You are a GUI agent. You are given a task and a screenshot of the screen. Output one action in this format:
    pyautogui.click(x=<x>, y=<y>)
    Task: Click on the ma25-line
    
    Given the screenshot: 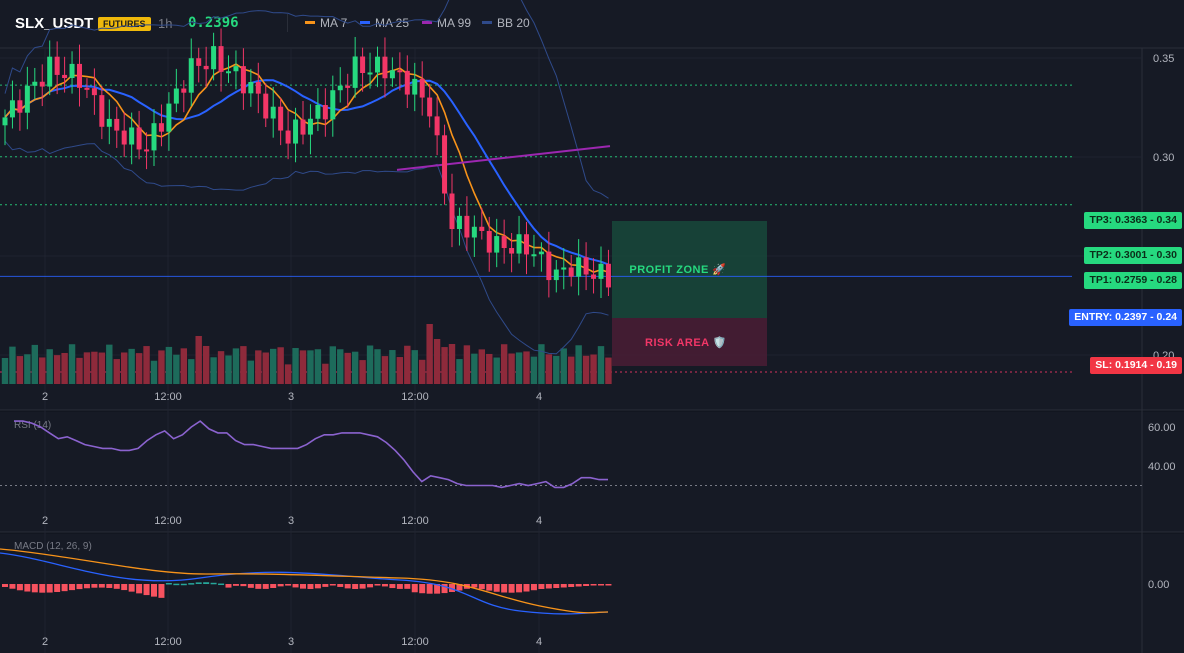 What is the action you would take?
    pyautogui.click(x=306, y=172)
    